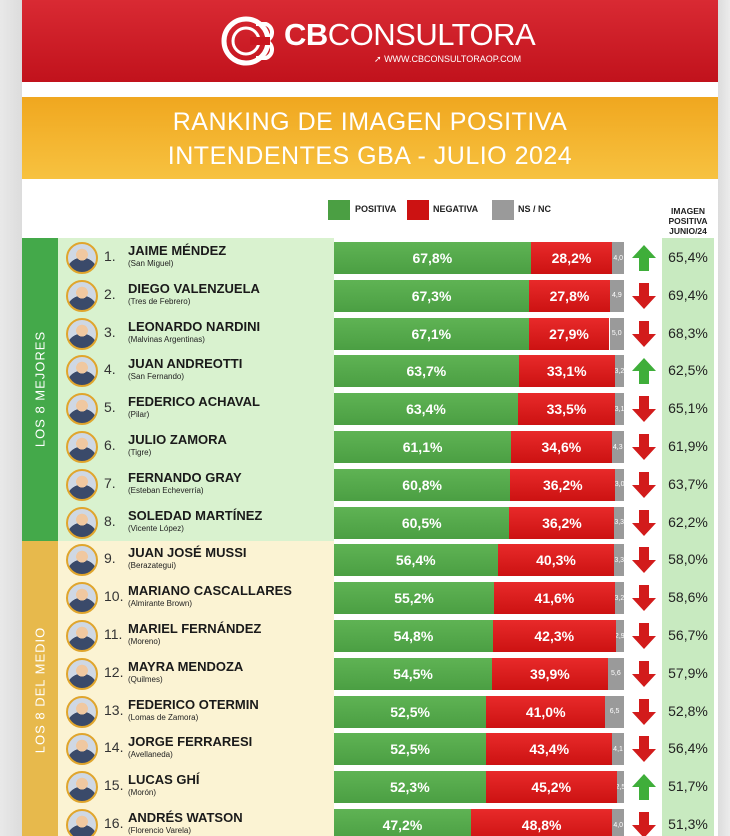  What do you see at coordinates (110, 331) in the screenshot?
I see `rank-number: 3.` at bounding box center [110, 331].